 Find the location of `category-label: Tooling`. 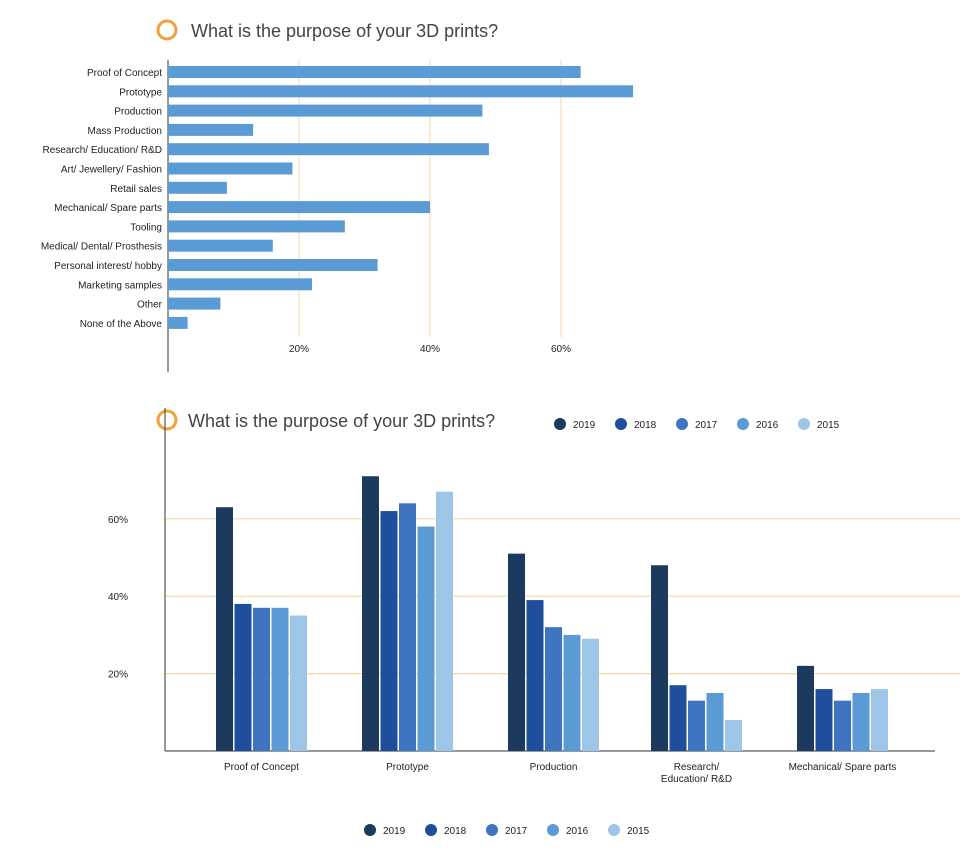

category-label: Tooling is located at coordinates (146, 227).